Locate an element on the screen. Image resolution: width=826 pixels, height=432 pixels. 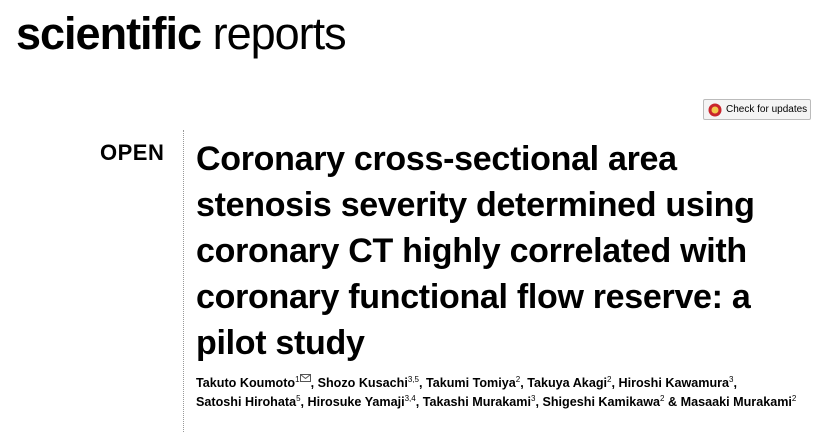
author: Shigeshi Kamikawa2 & is located at coordinates (610, 402).